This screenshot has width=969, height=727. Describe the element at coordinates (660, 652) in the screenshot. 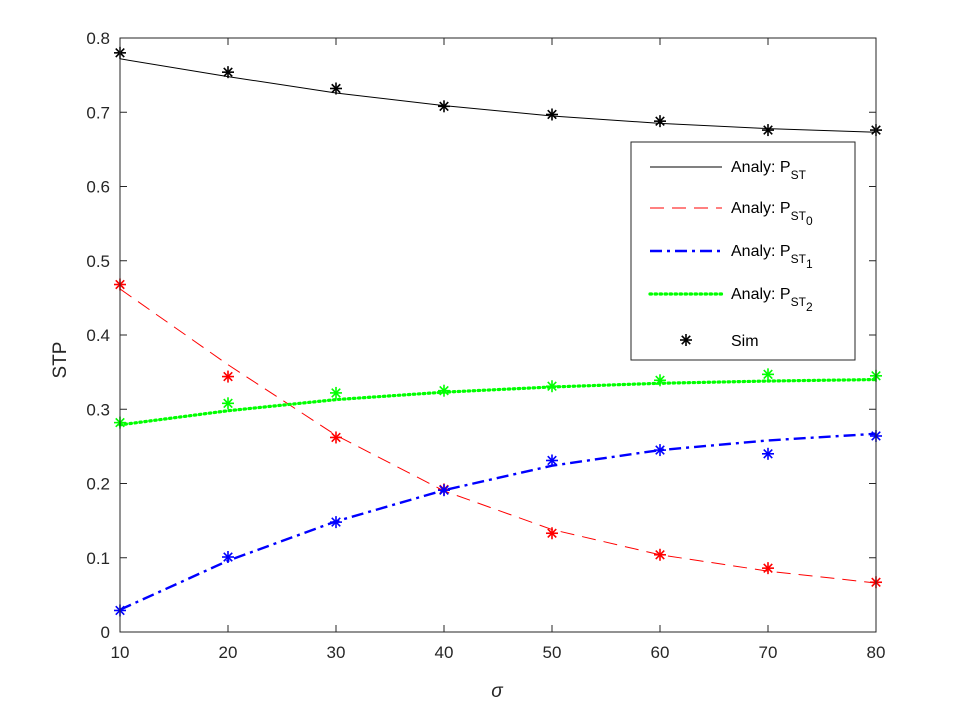

I see `x-tick-label: 60` at that location.